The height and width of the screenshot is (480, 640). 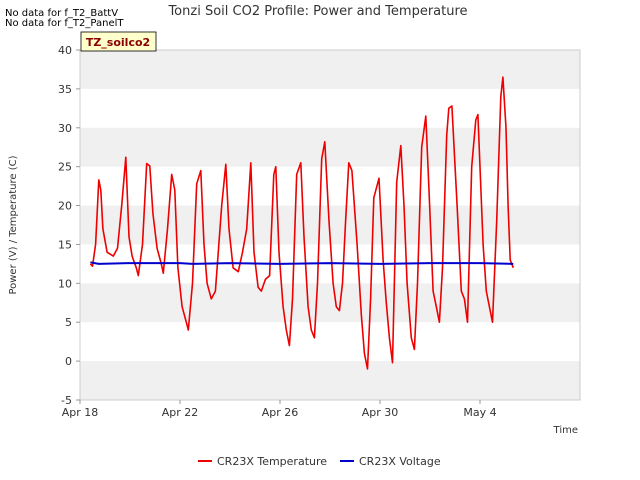 I want to click on y-axis-label: Power (V) / Temperature (C), so click(x=13, y=224).